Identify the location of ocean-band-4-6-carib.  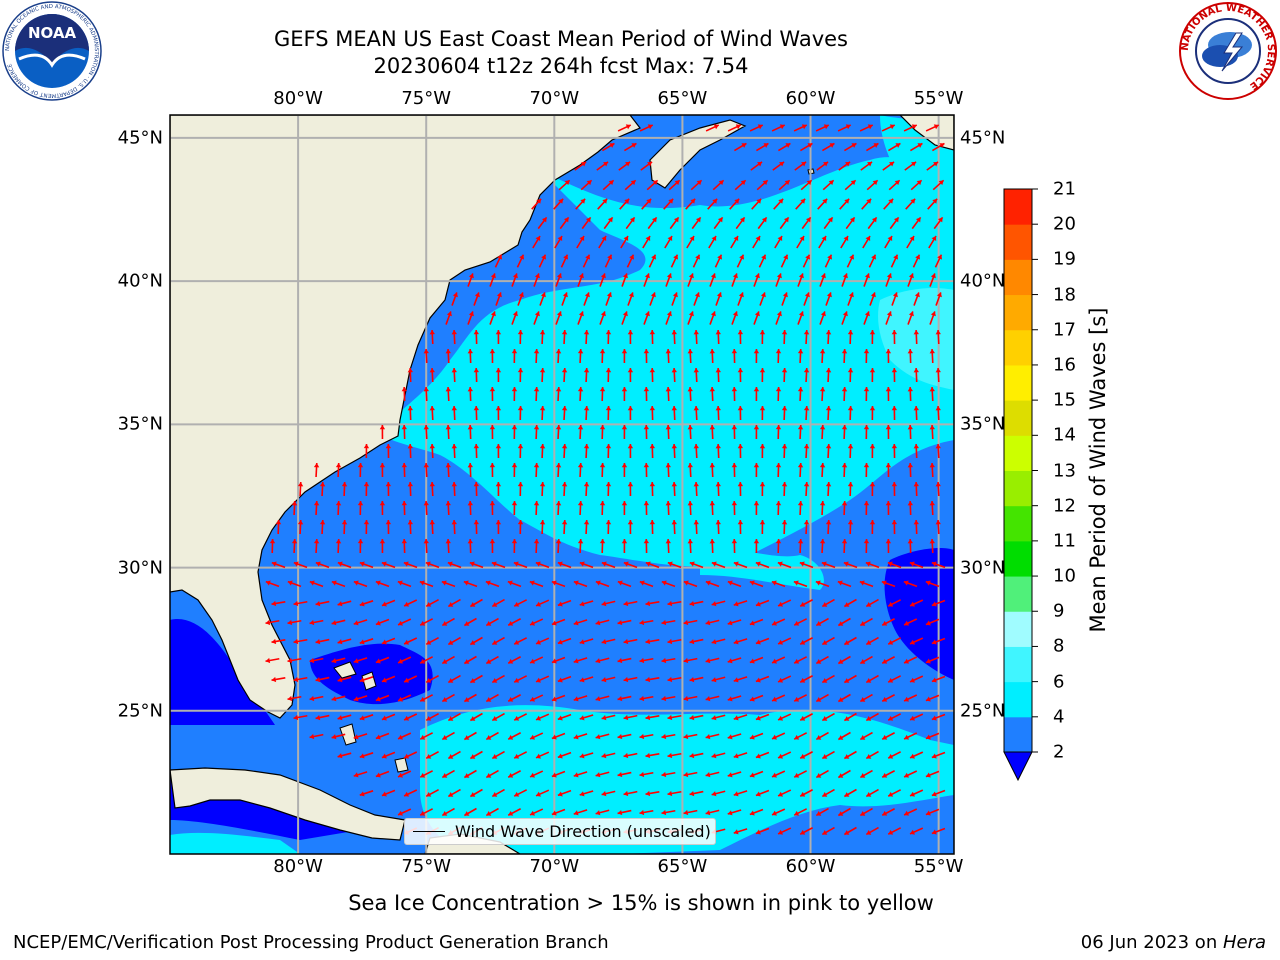
(235, 843).